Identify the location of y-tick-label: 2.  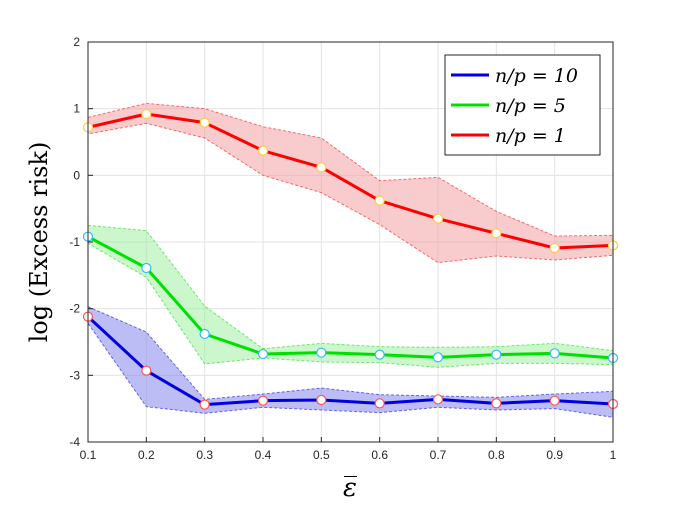
(76, 42).